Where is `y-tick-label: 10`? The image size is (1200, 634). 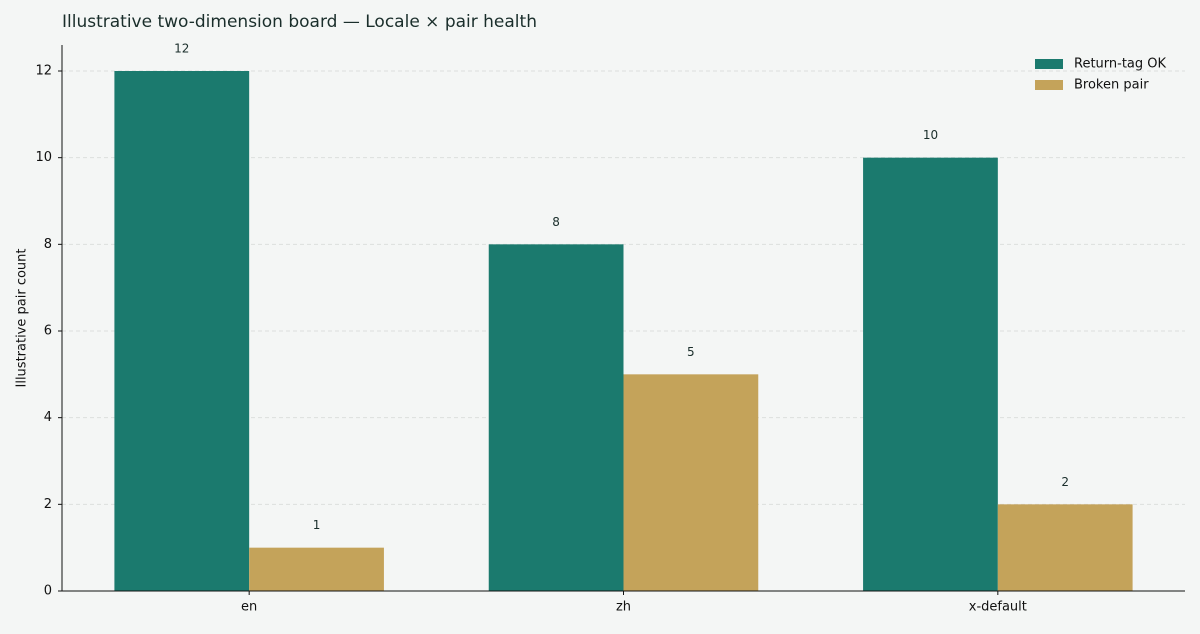 y-tick-label: 10 is located at coordinates (43, 157).